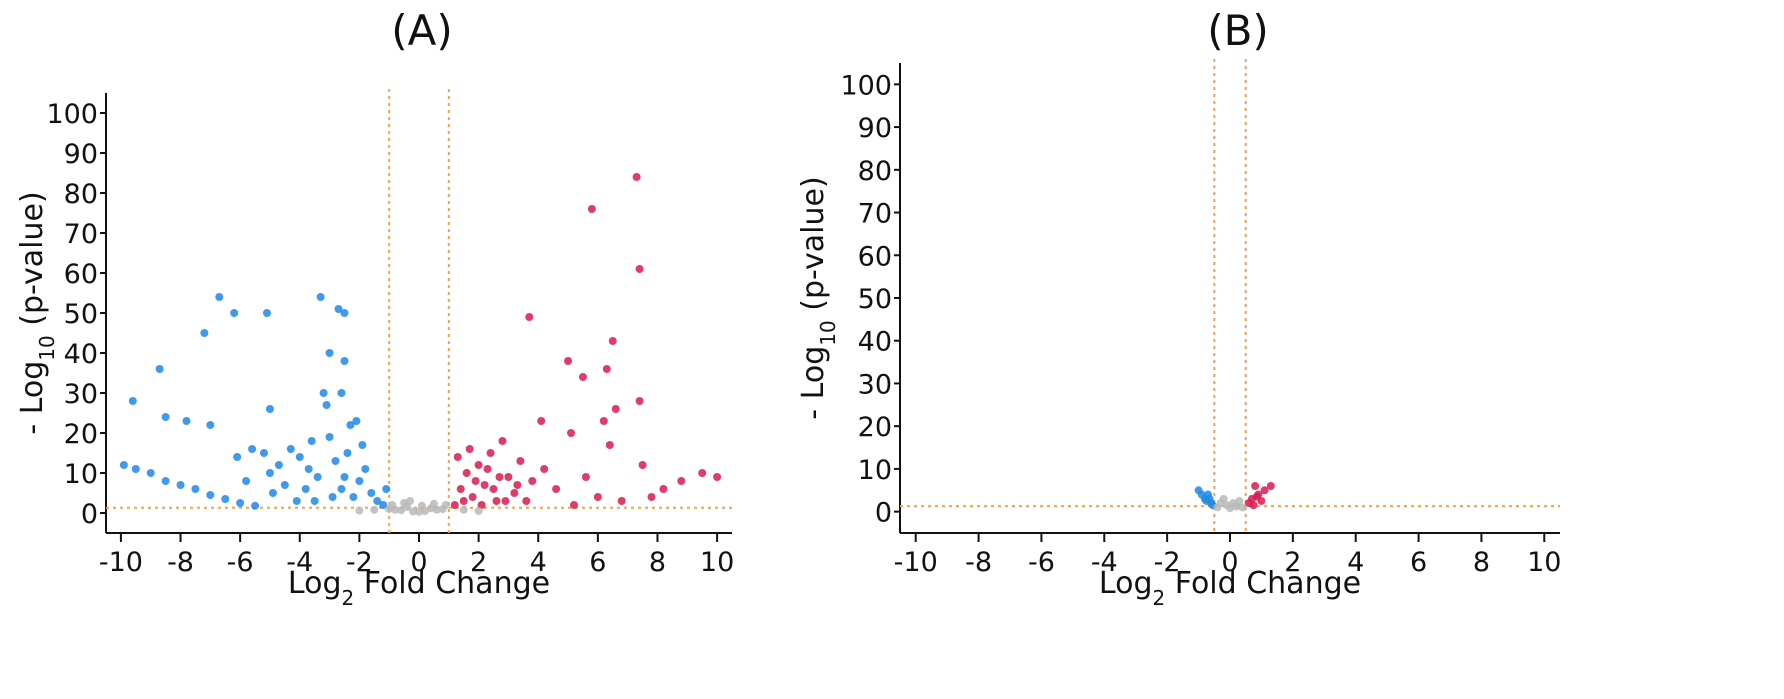 The image size is (1784, 699). Describe the element at coordinates (1041, 562) in the screenshot. I see `x-tick-label: -6` at that location.